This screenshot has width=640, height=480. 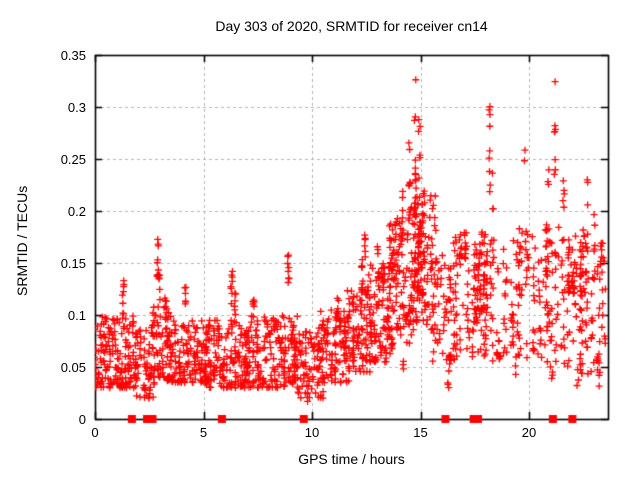 I want to click on x-tick-label: 15, so click(x=420, y=432).